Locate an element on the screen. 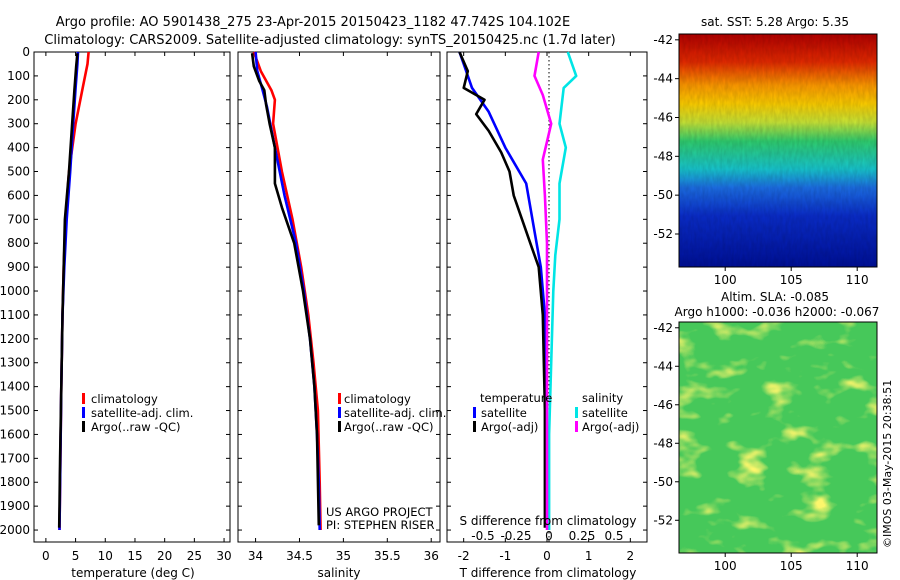  sst-texture is located at coordinates (778, 150).